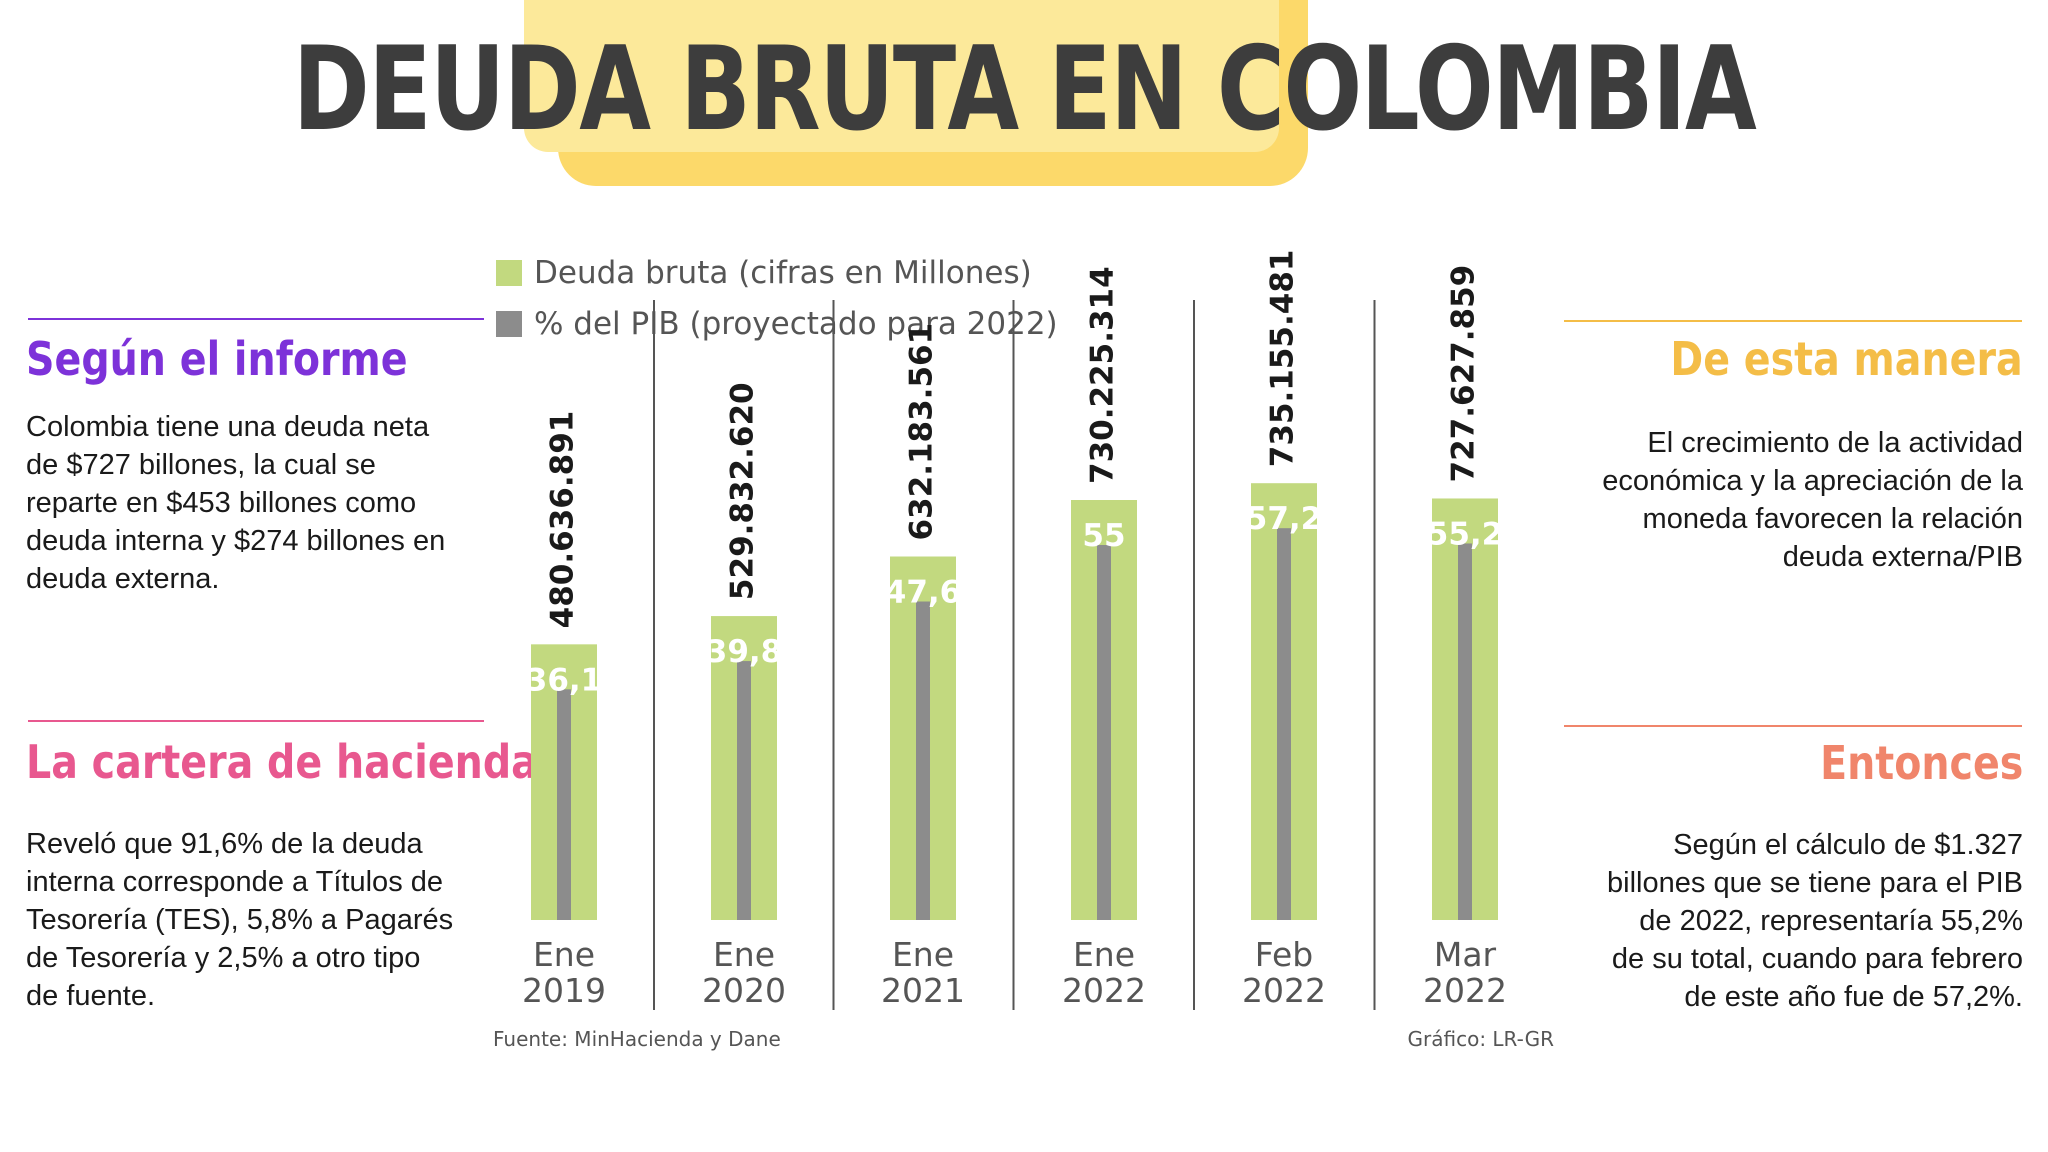  What do you see at coordinates (923, 593) in the screenshot?
I see `pib-value-label: 47,6` at bounding box center [923, 593].